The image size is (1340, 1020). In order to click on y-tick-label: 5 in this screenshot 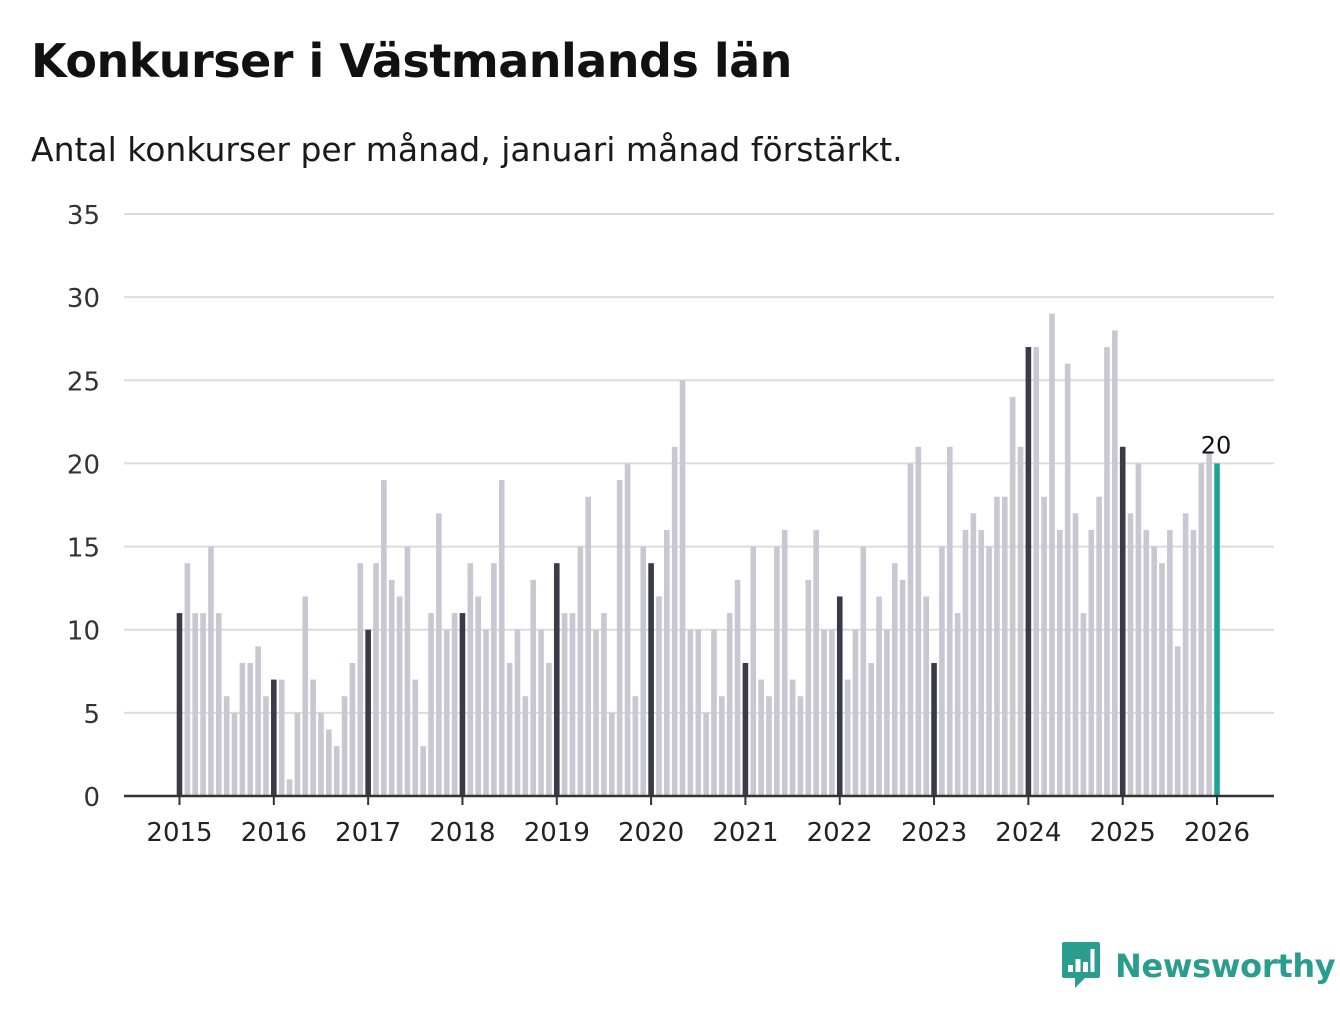, I will do `click(91, 715)`.